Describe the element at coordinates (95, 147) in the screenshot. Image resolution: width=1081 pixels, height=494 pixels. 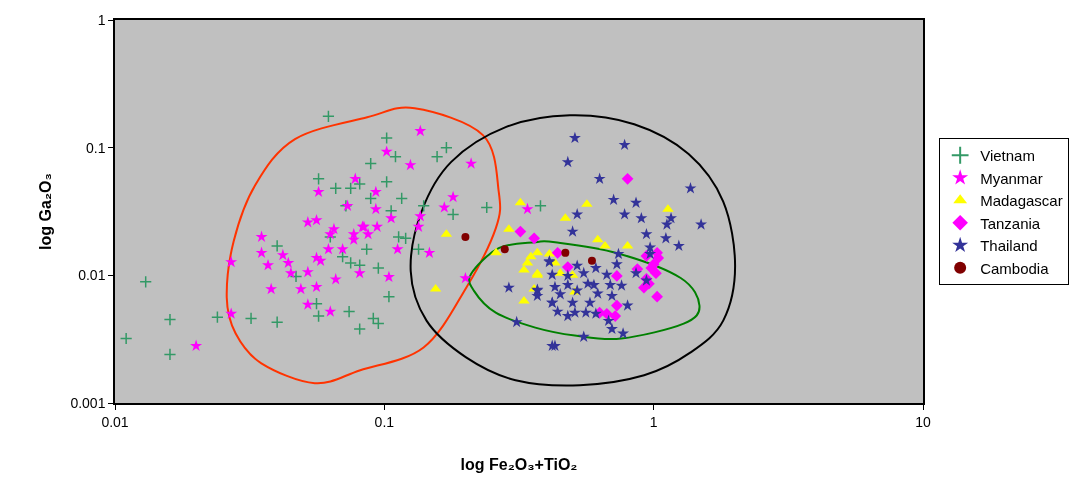
I see `y-tick-label: 0.1` at that location.